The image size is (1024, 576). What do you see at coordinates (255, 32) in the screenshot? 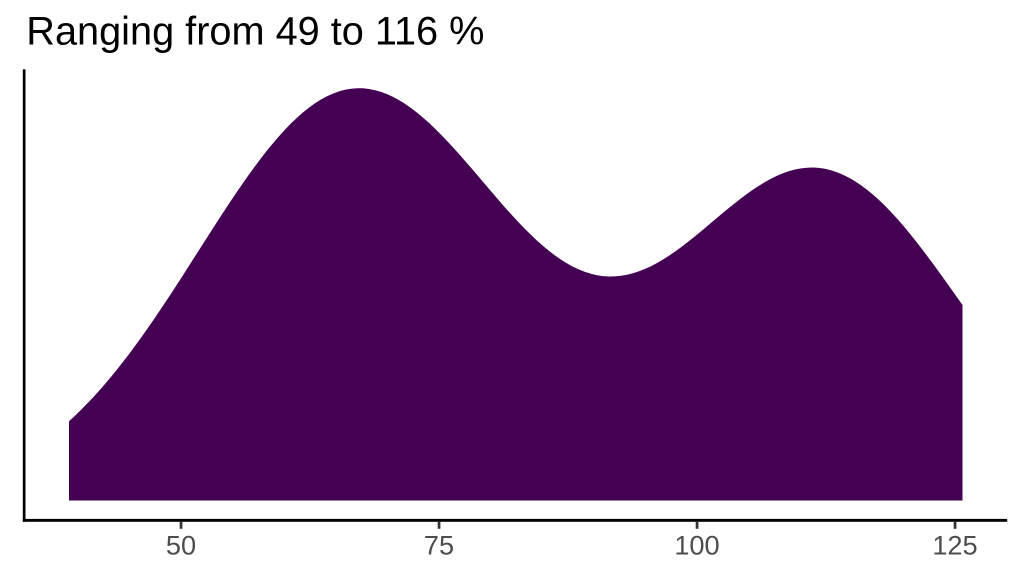
I see `svg-text: Ranging from 49 to 116 %` at bounding box center [255, 32].